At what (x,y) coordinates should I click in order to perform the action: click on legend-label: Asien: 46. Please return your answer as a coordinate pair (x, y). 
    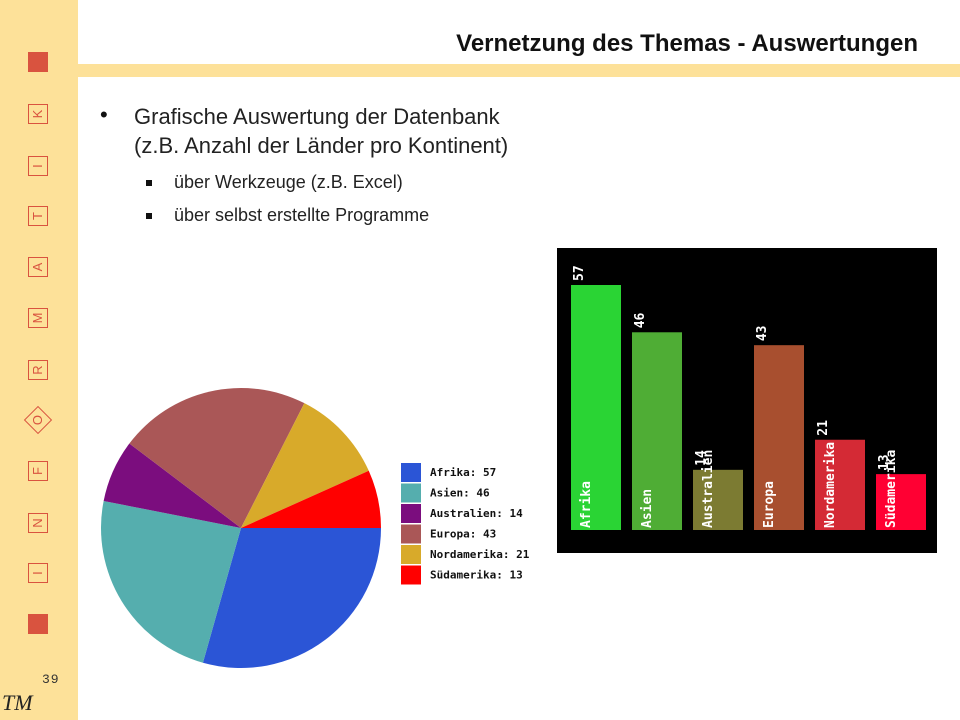
    Looking at the image, I should click on (460, 493).